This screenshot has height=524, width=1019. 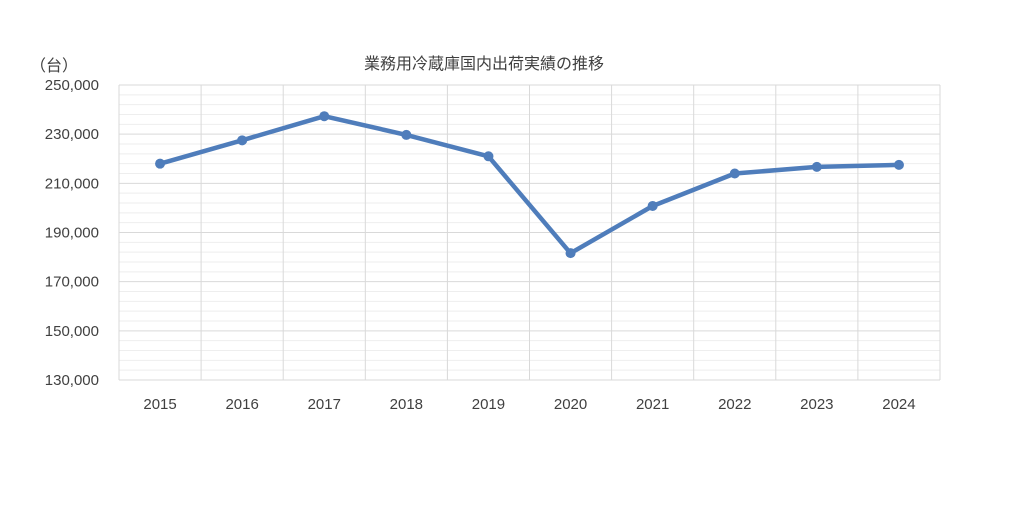 I want to click on y-tick-label: 190,000, so click(x=72, y=233).